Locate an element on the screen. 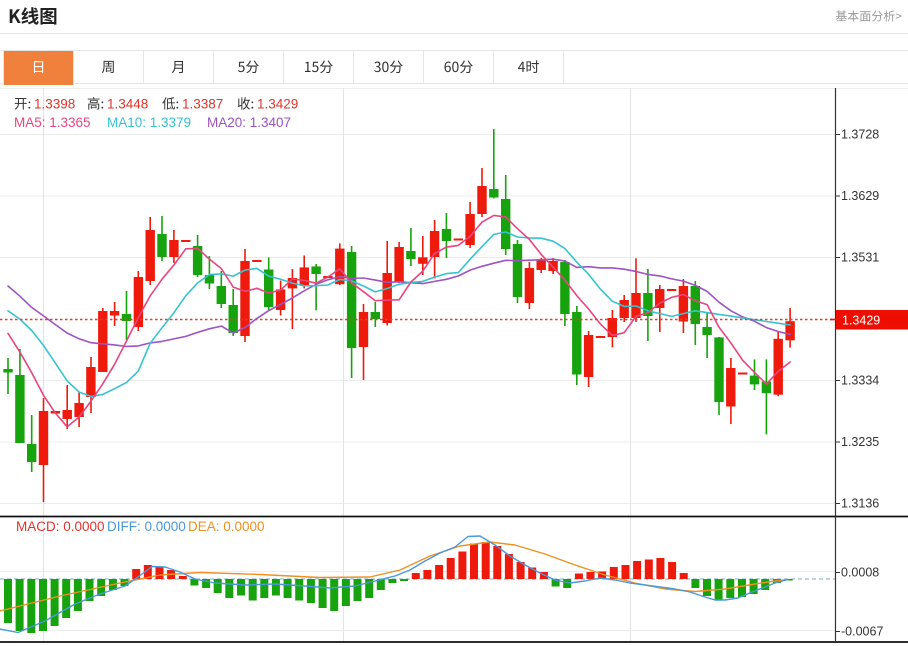 The image size is (908, 646). svg-text: 1.3728 is located at coordinates (860, 135).